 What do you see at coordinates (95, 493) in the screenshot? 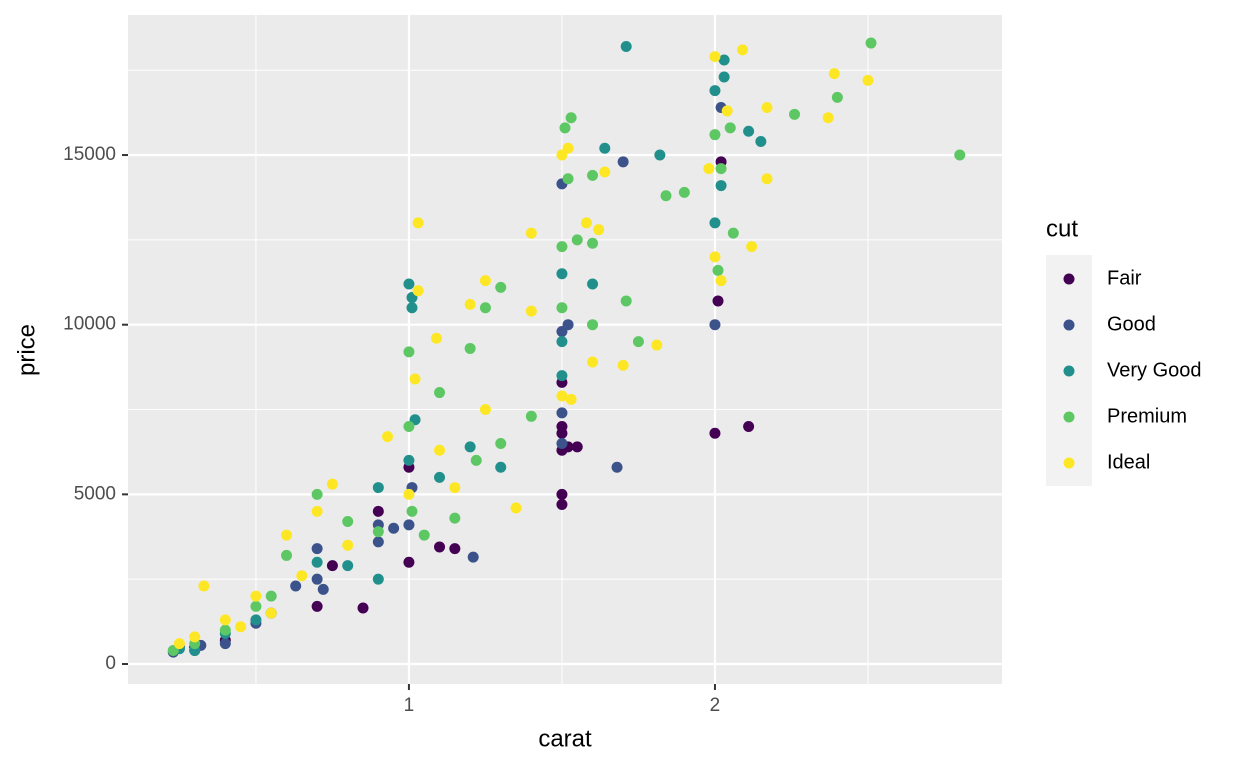
I see `y-tick-label: 5000` at bounding box center [95, 493].